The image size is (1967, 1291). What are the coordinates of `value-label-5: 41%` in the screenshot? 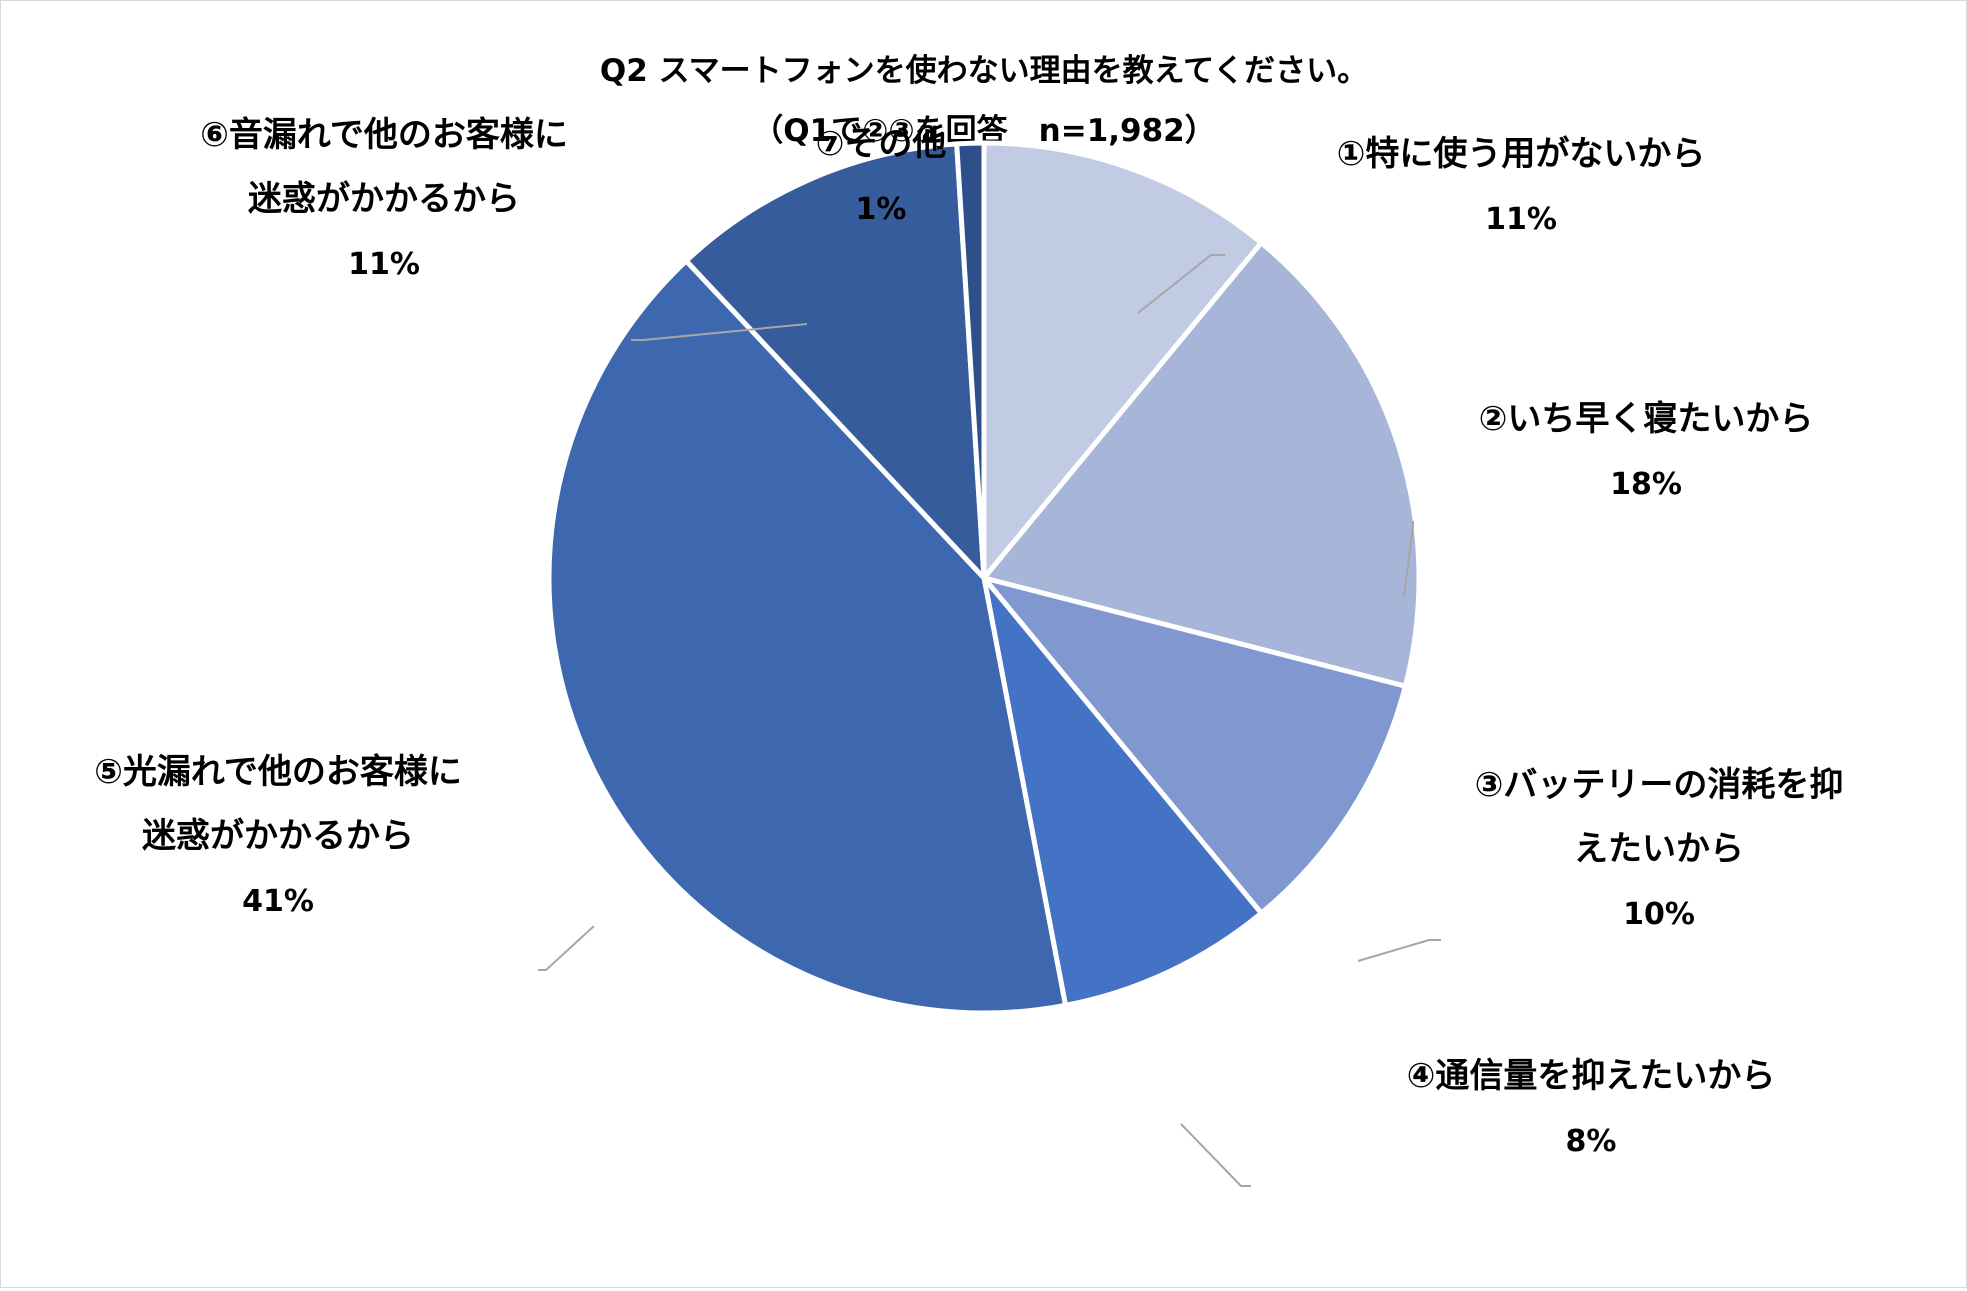 It's located at (278, 901).